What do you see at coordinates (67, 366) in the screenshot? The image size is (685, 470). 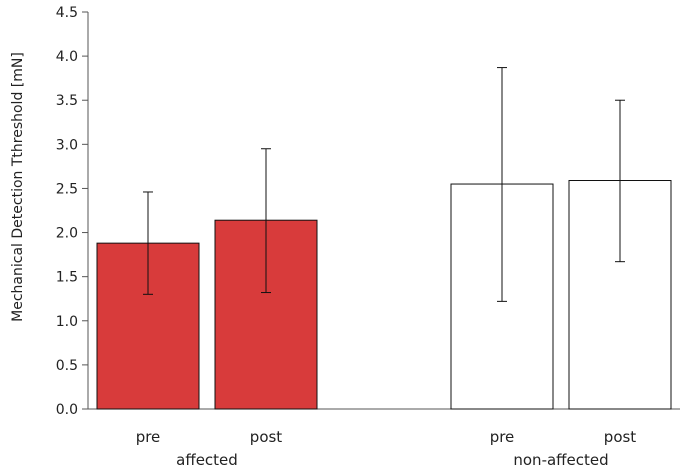 I see `y-tick-label: 0.5` at bounding box center [67, 366].